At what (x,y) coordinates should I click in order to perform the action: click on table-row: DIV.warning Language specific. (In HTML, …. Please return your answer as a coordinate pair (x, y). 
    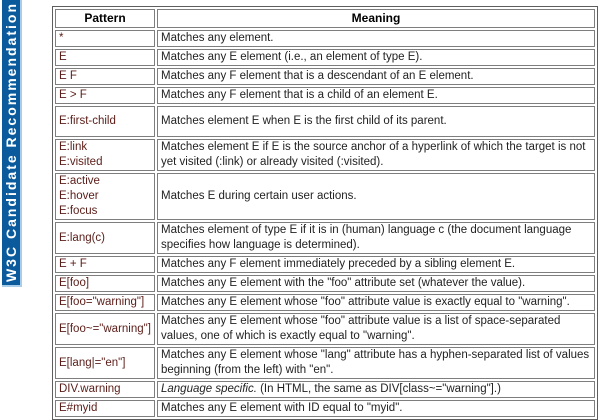
    Looking at the image, I should click on (325, 389).